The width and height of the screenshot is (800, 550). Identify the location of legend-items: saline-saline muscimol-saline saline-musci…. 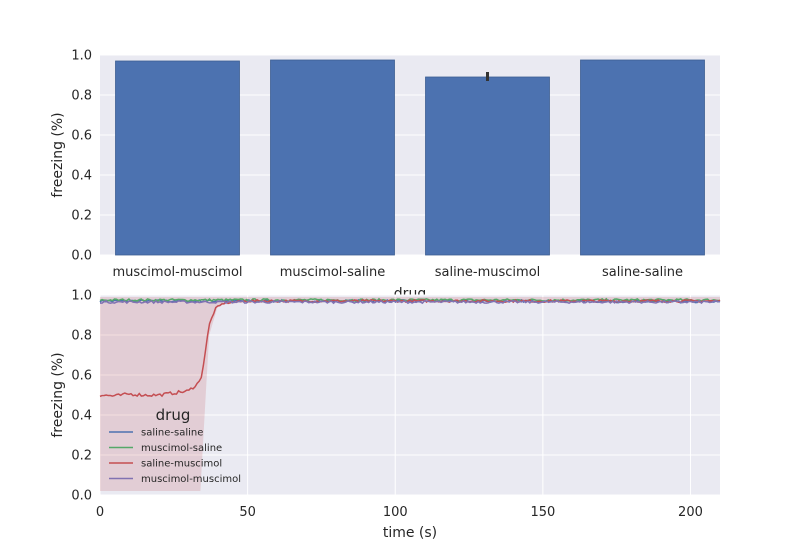
(175, 456).